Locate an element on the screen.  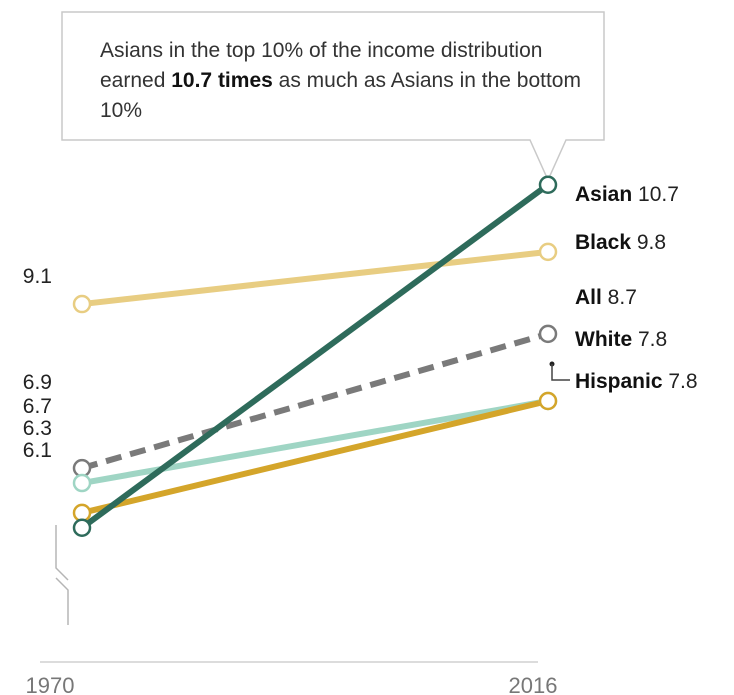
start-value-label: 9.1 is located at coordinates (37, 276).